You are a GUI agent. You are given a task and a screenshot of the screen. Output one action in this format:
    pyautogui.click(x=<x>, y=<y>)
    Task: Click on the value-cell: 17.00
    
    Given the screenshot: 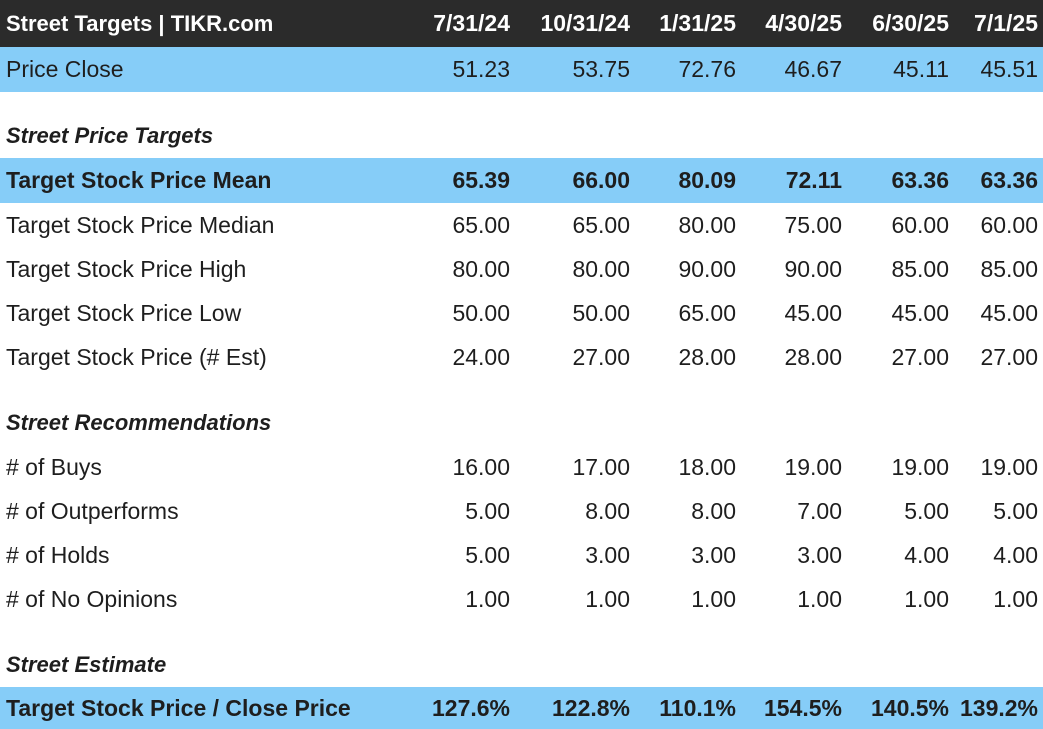 What is the action you would take?
    pyautogui.click(x=601, y=466)
    